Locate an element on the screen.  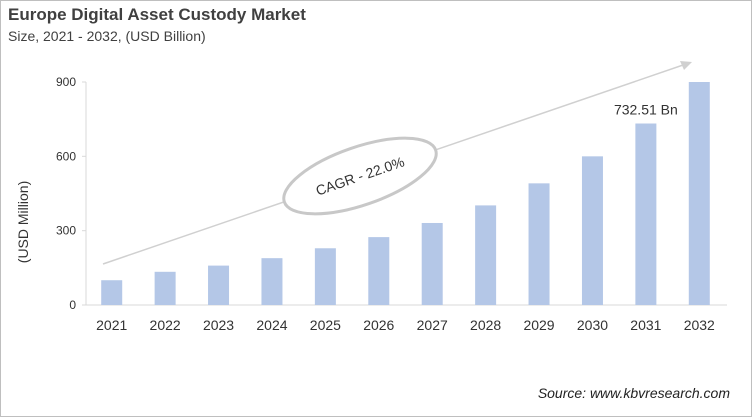
x-tick-label: 2029 is located at coordinates (538, 325).